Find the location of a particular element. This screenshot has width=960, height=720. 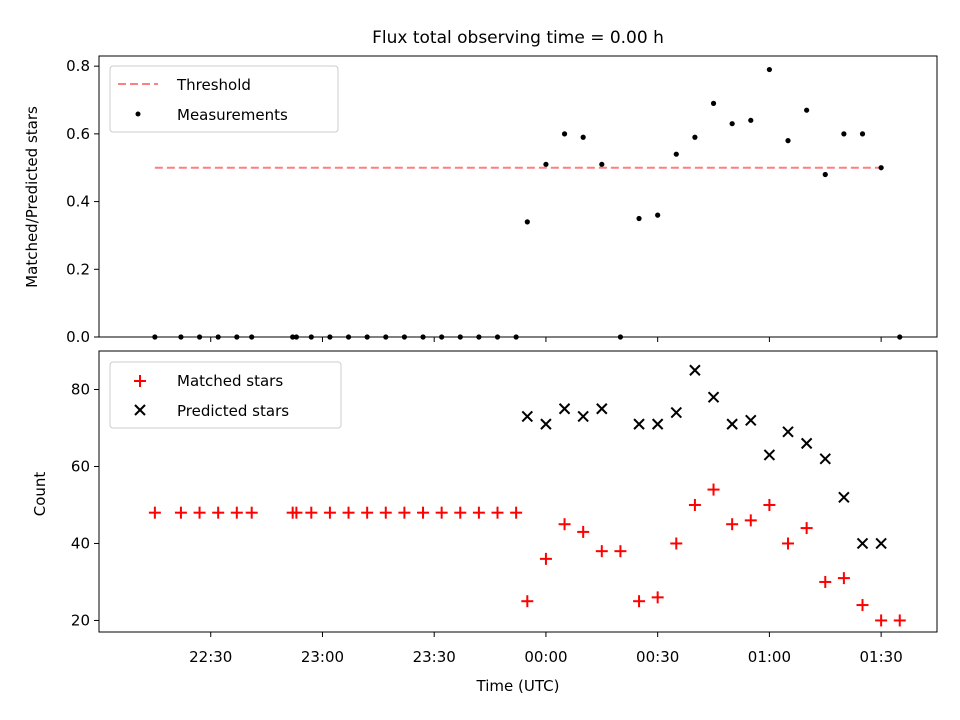

bottom-y-tick-label: 80 is located at coordinates (80, 389).